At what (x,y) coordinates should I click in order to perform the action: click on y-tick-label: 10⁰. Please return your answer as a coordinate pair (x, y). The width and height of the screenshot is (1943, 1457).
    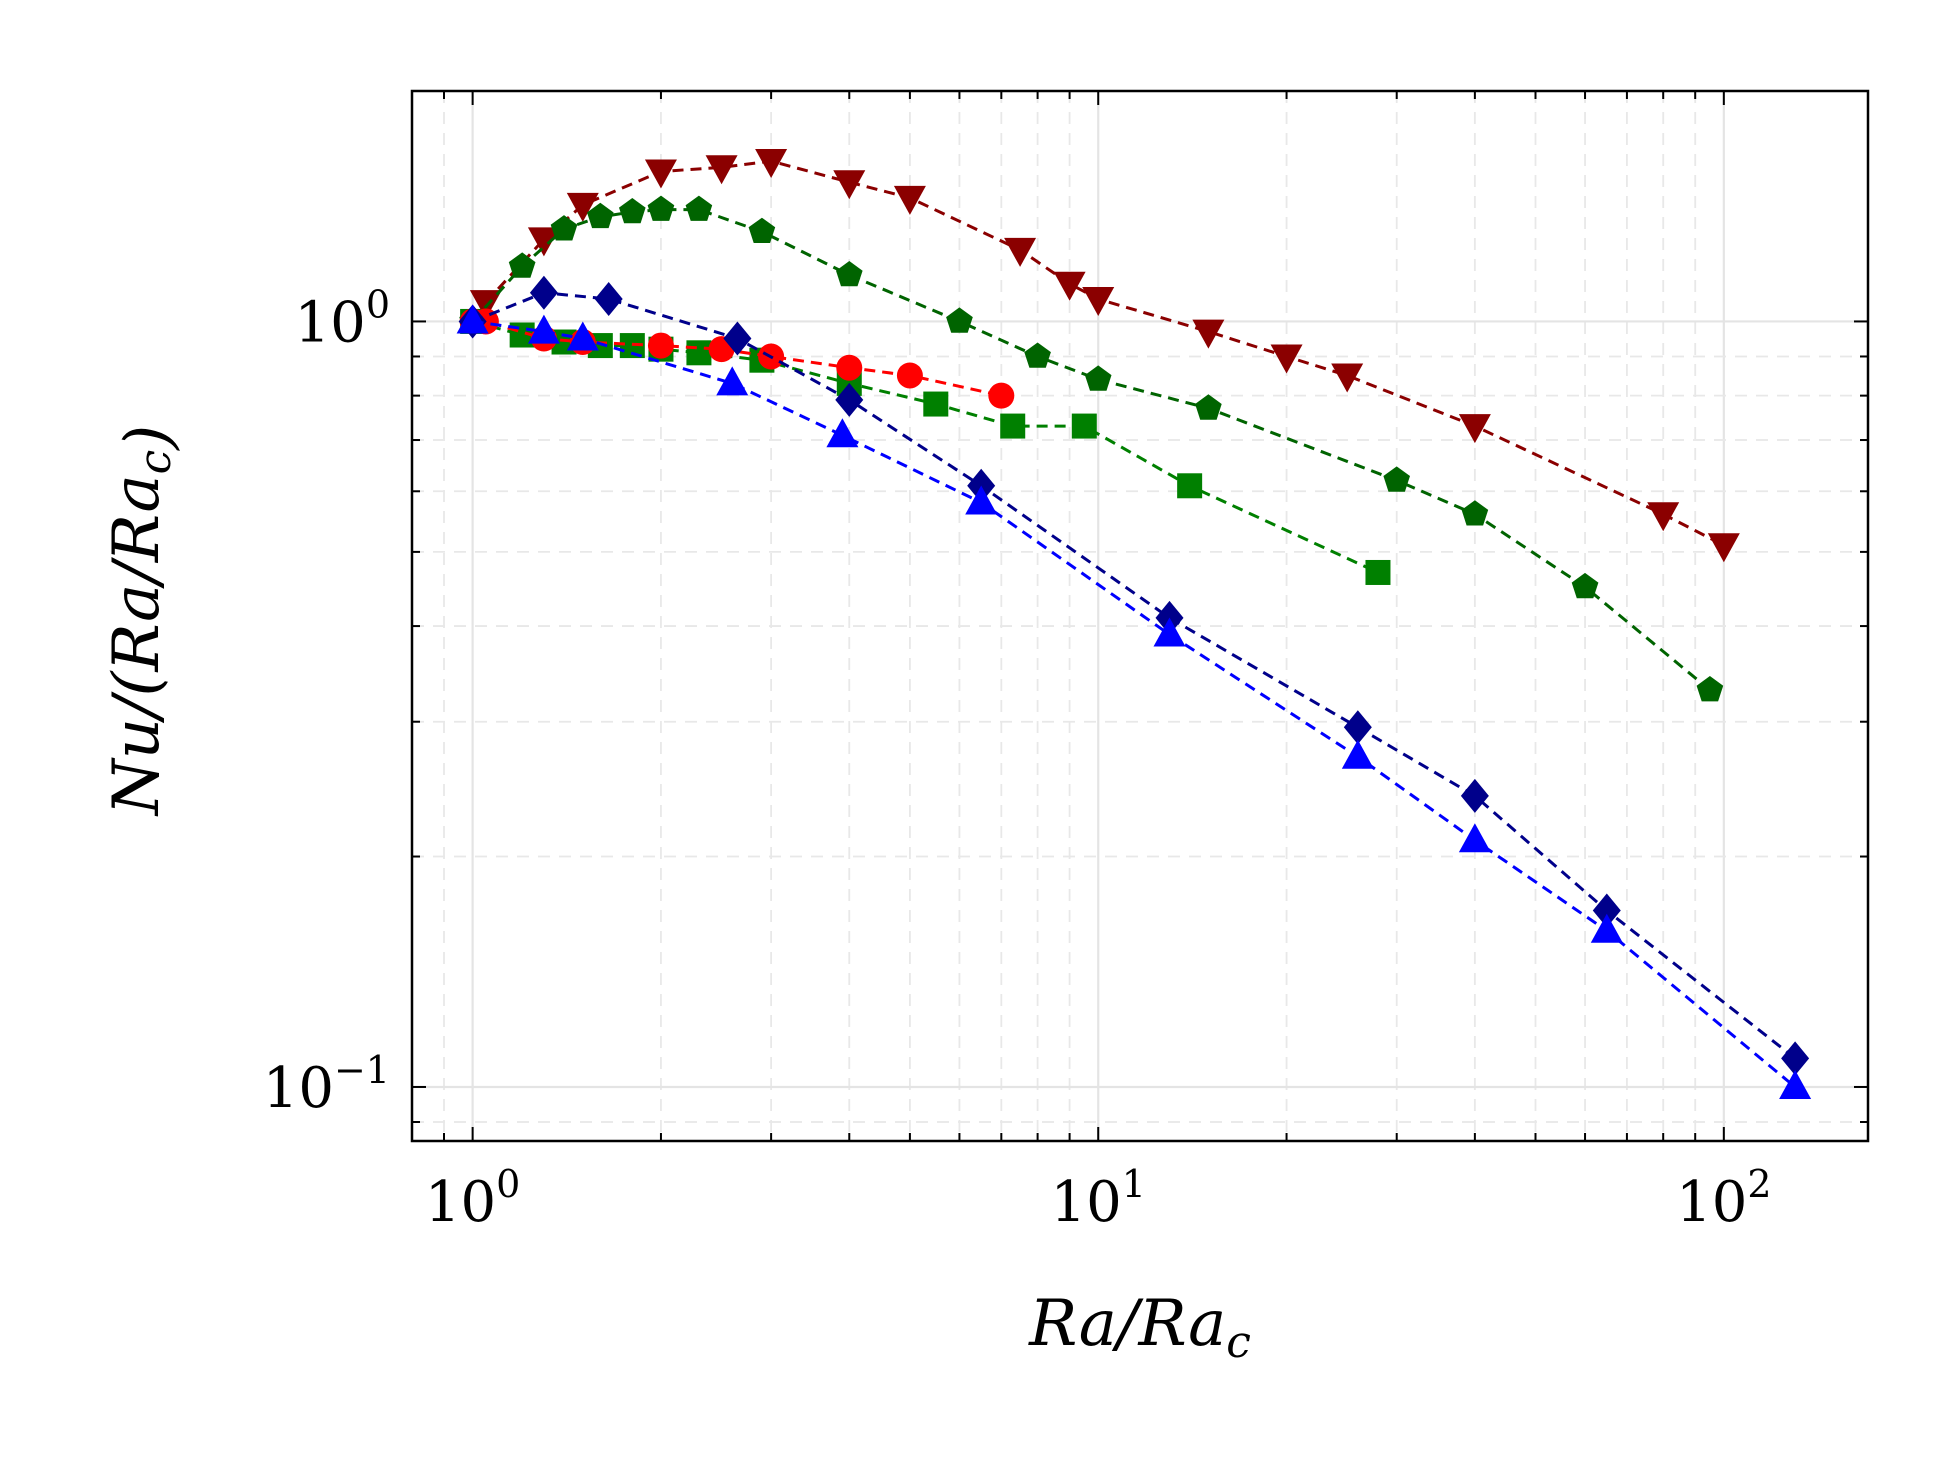
    Looking at the image, I should click on (342, 318).